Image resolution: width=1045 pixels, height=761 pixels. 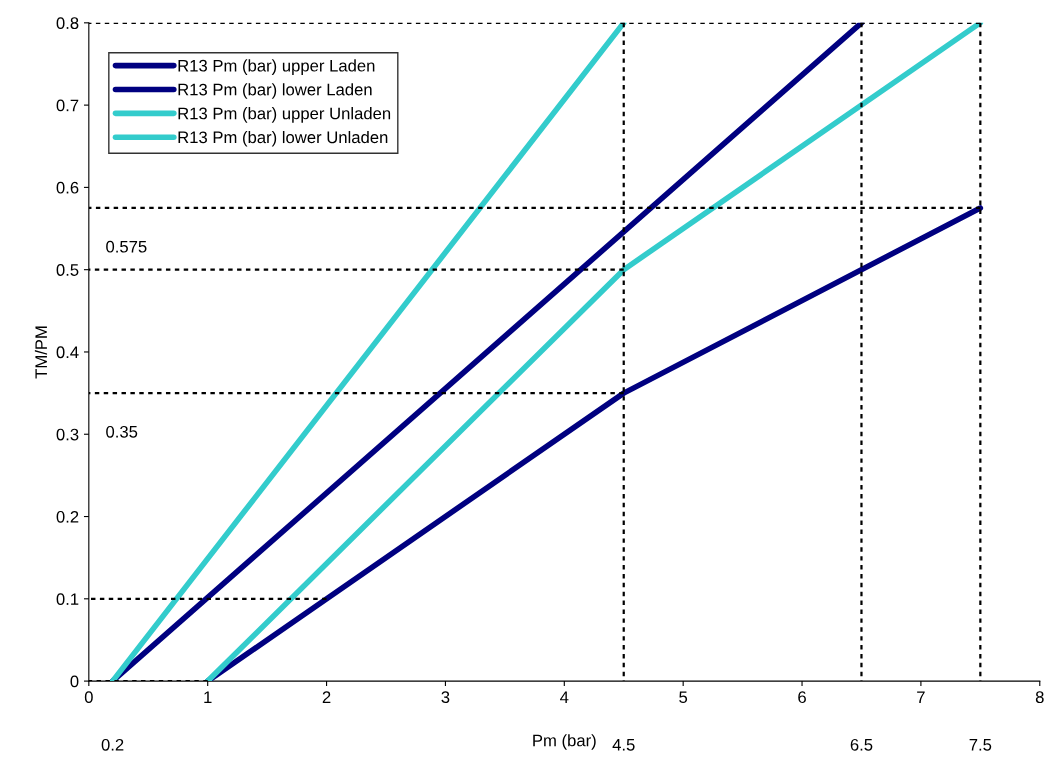 I want to click on y-axis-title: TM/PM, so click(x=41, y=352).